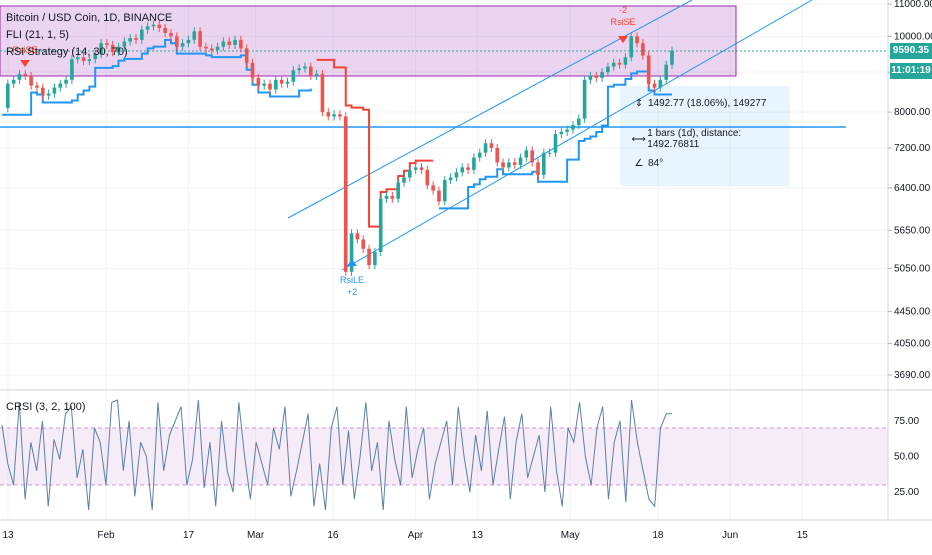 The width and height of the screenshot is (932, 555). What do you see at coordinates (912, 268) in the screenshot?
I see `price-tick-label: 5050.00` at bounding box center [912, 268].